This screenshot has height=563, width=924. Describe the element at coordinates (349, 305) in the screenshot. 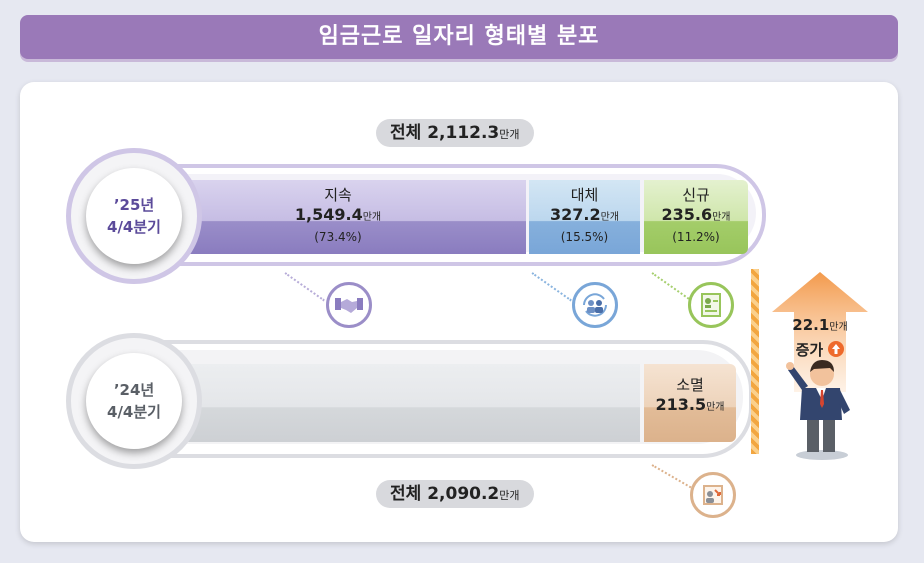

I see `handshake-icon` at that location.